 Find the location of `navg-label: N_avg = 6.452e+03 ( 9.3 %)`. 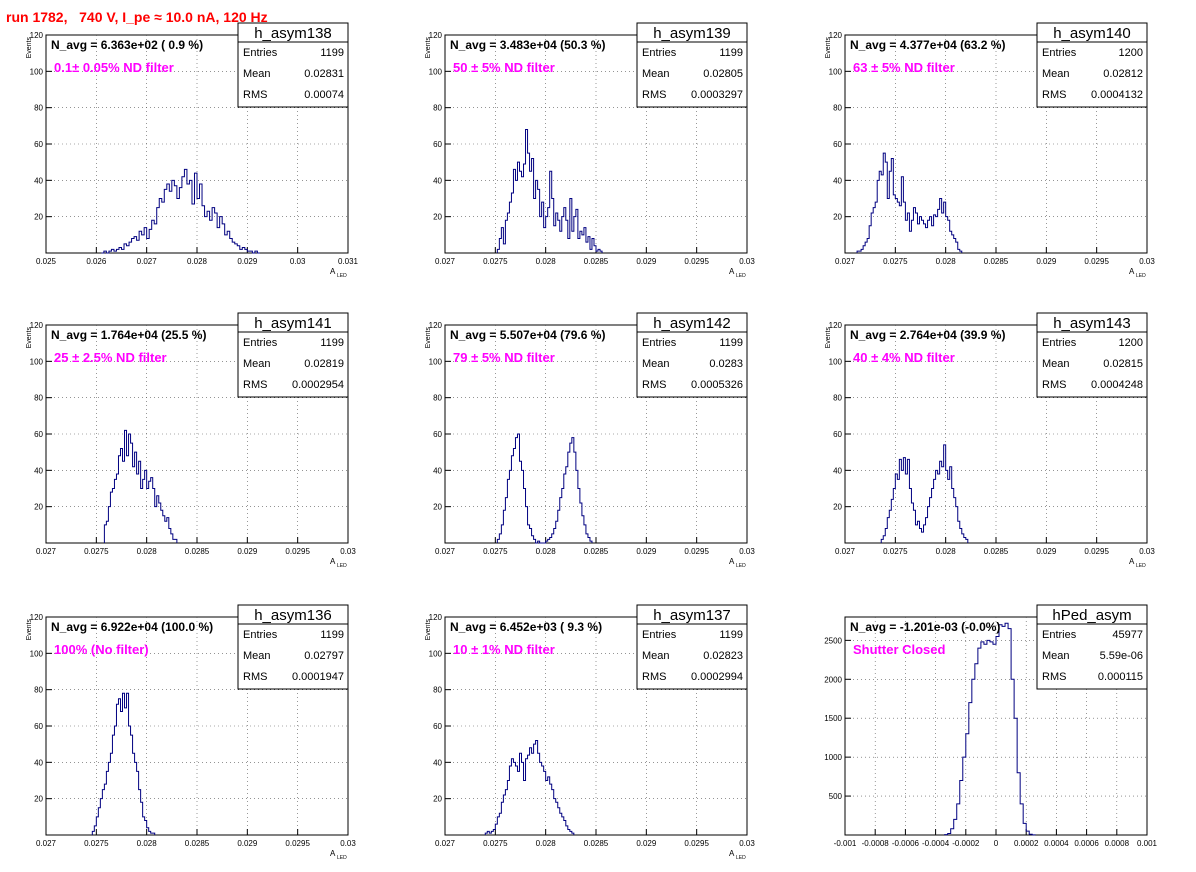

navg-label: N_avg = 6.452e+03 ( 9.3 %) is located at coordinates (526, 627).